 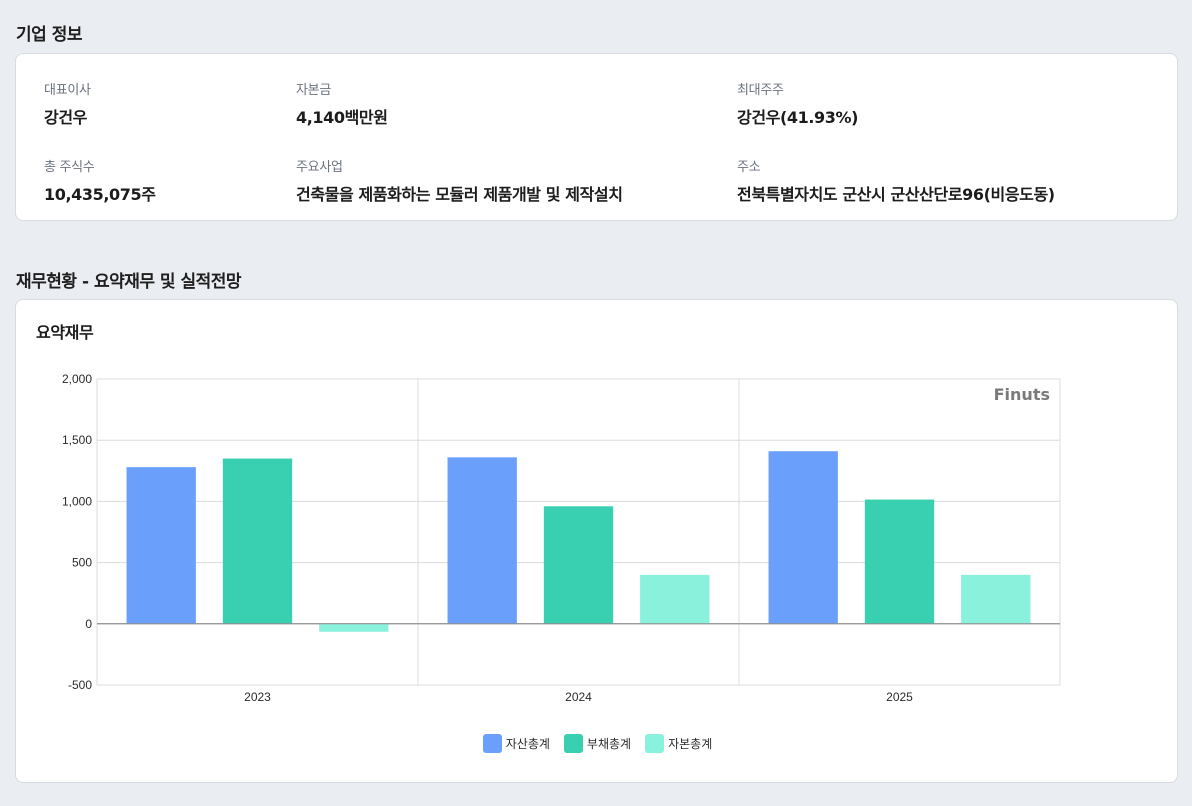 What do you see at coordinates (459, 180) in the screenshot?
I see `info-field-main-business: 주요사업 건축물을 제품화하는 모듈러 제품개발 및 제작설치` at bounding box center [459, 180].